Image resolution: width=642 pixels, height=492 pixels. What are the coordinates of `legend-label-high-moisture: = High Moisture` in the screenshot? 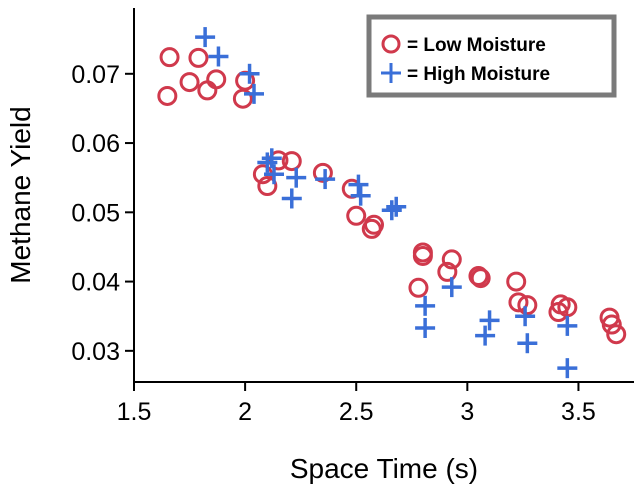 It's located at (478, 74).